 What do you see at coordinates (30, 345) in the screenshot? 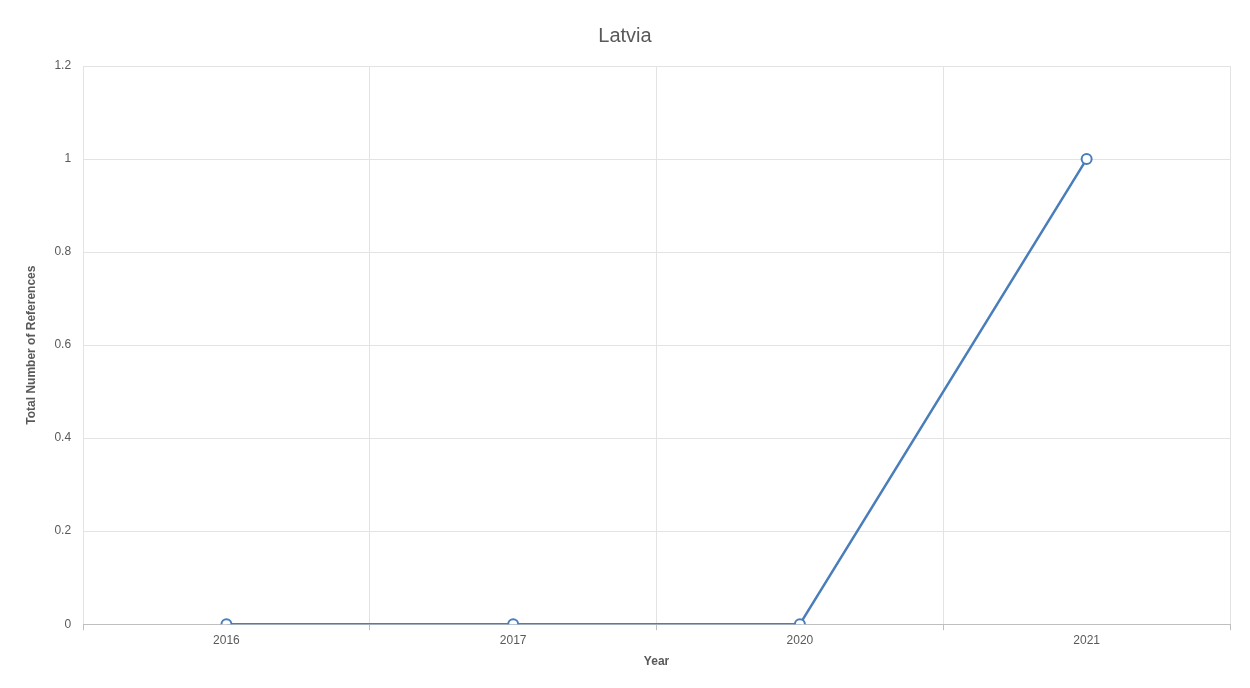
I see `y-axis-title: Total Number of References` at bounding box center [30, 345].